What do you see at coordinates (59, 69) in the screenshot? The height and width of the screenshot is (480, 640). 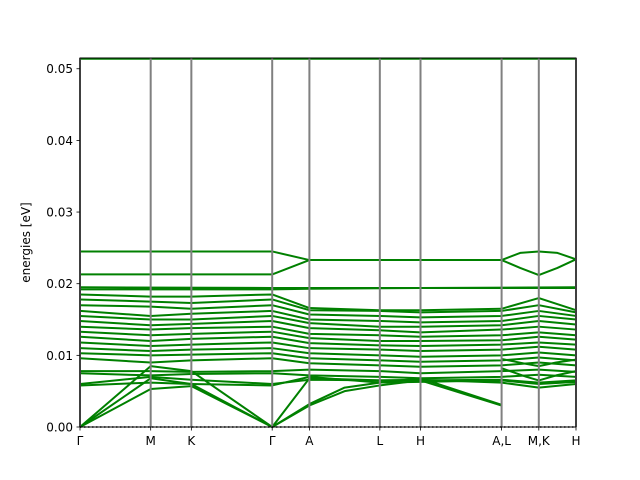 I see `y-tick-label-5: 0.05` at bounding box center [59, 69].